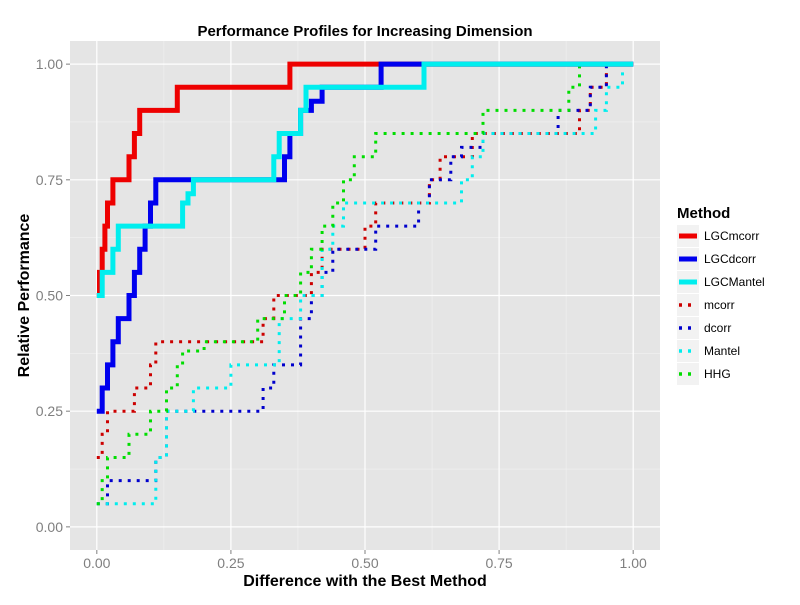  I want to click on legend-label-lgcdcorr: LGCdcorr, so click(730, 259).